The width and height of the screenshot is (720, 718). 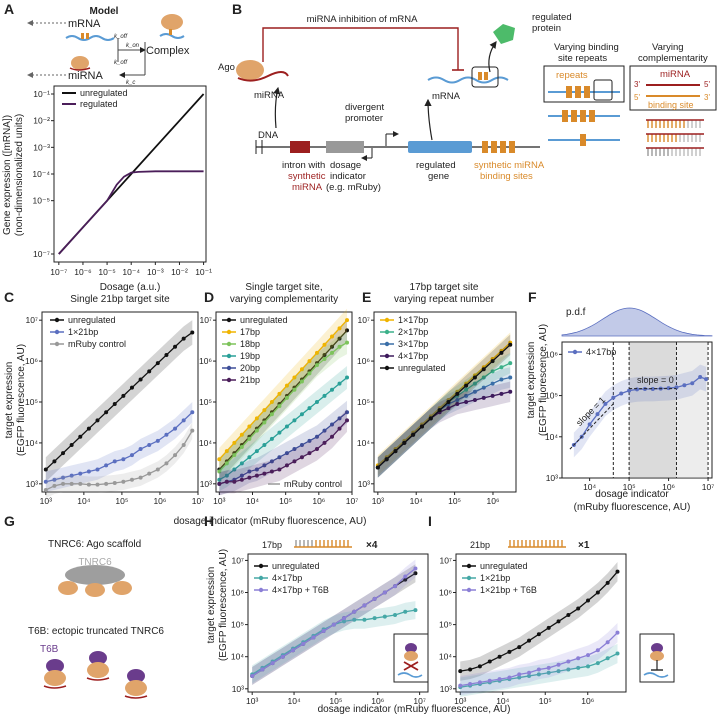 What do you see at coordinates (9, 297) in the screenshot?
I see `panel-label-c: C` at bounding box center [9, 297].